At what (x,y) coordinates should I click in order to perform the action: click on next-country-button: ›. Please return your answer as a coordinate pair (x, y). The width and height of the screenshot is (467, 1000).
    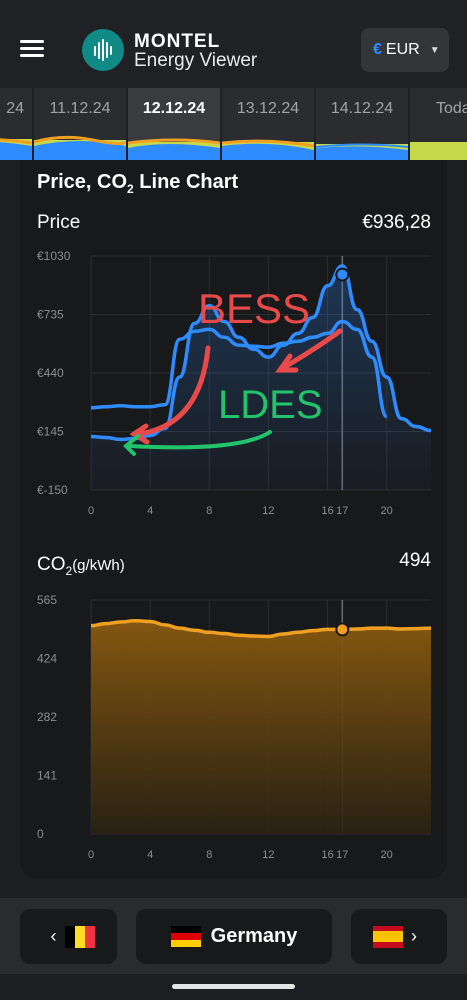
    Looking at the image, I should click on (399, 936).